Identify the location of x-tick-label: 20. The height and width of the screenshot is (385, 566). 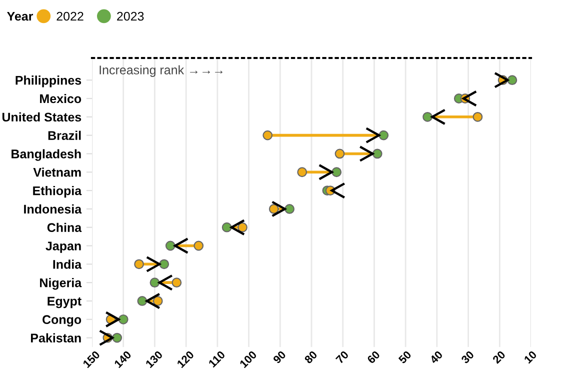
(499, 357).